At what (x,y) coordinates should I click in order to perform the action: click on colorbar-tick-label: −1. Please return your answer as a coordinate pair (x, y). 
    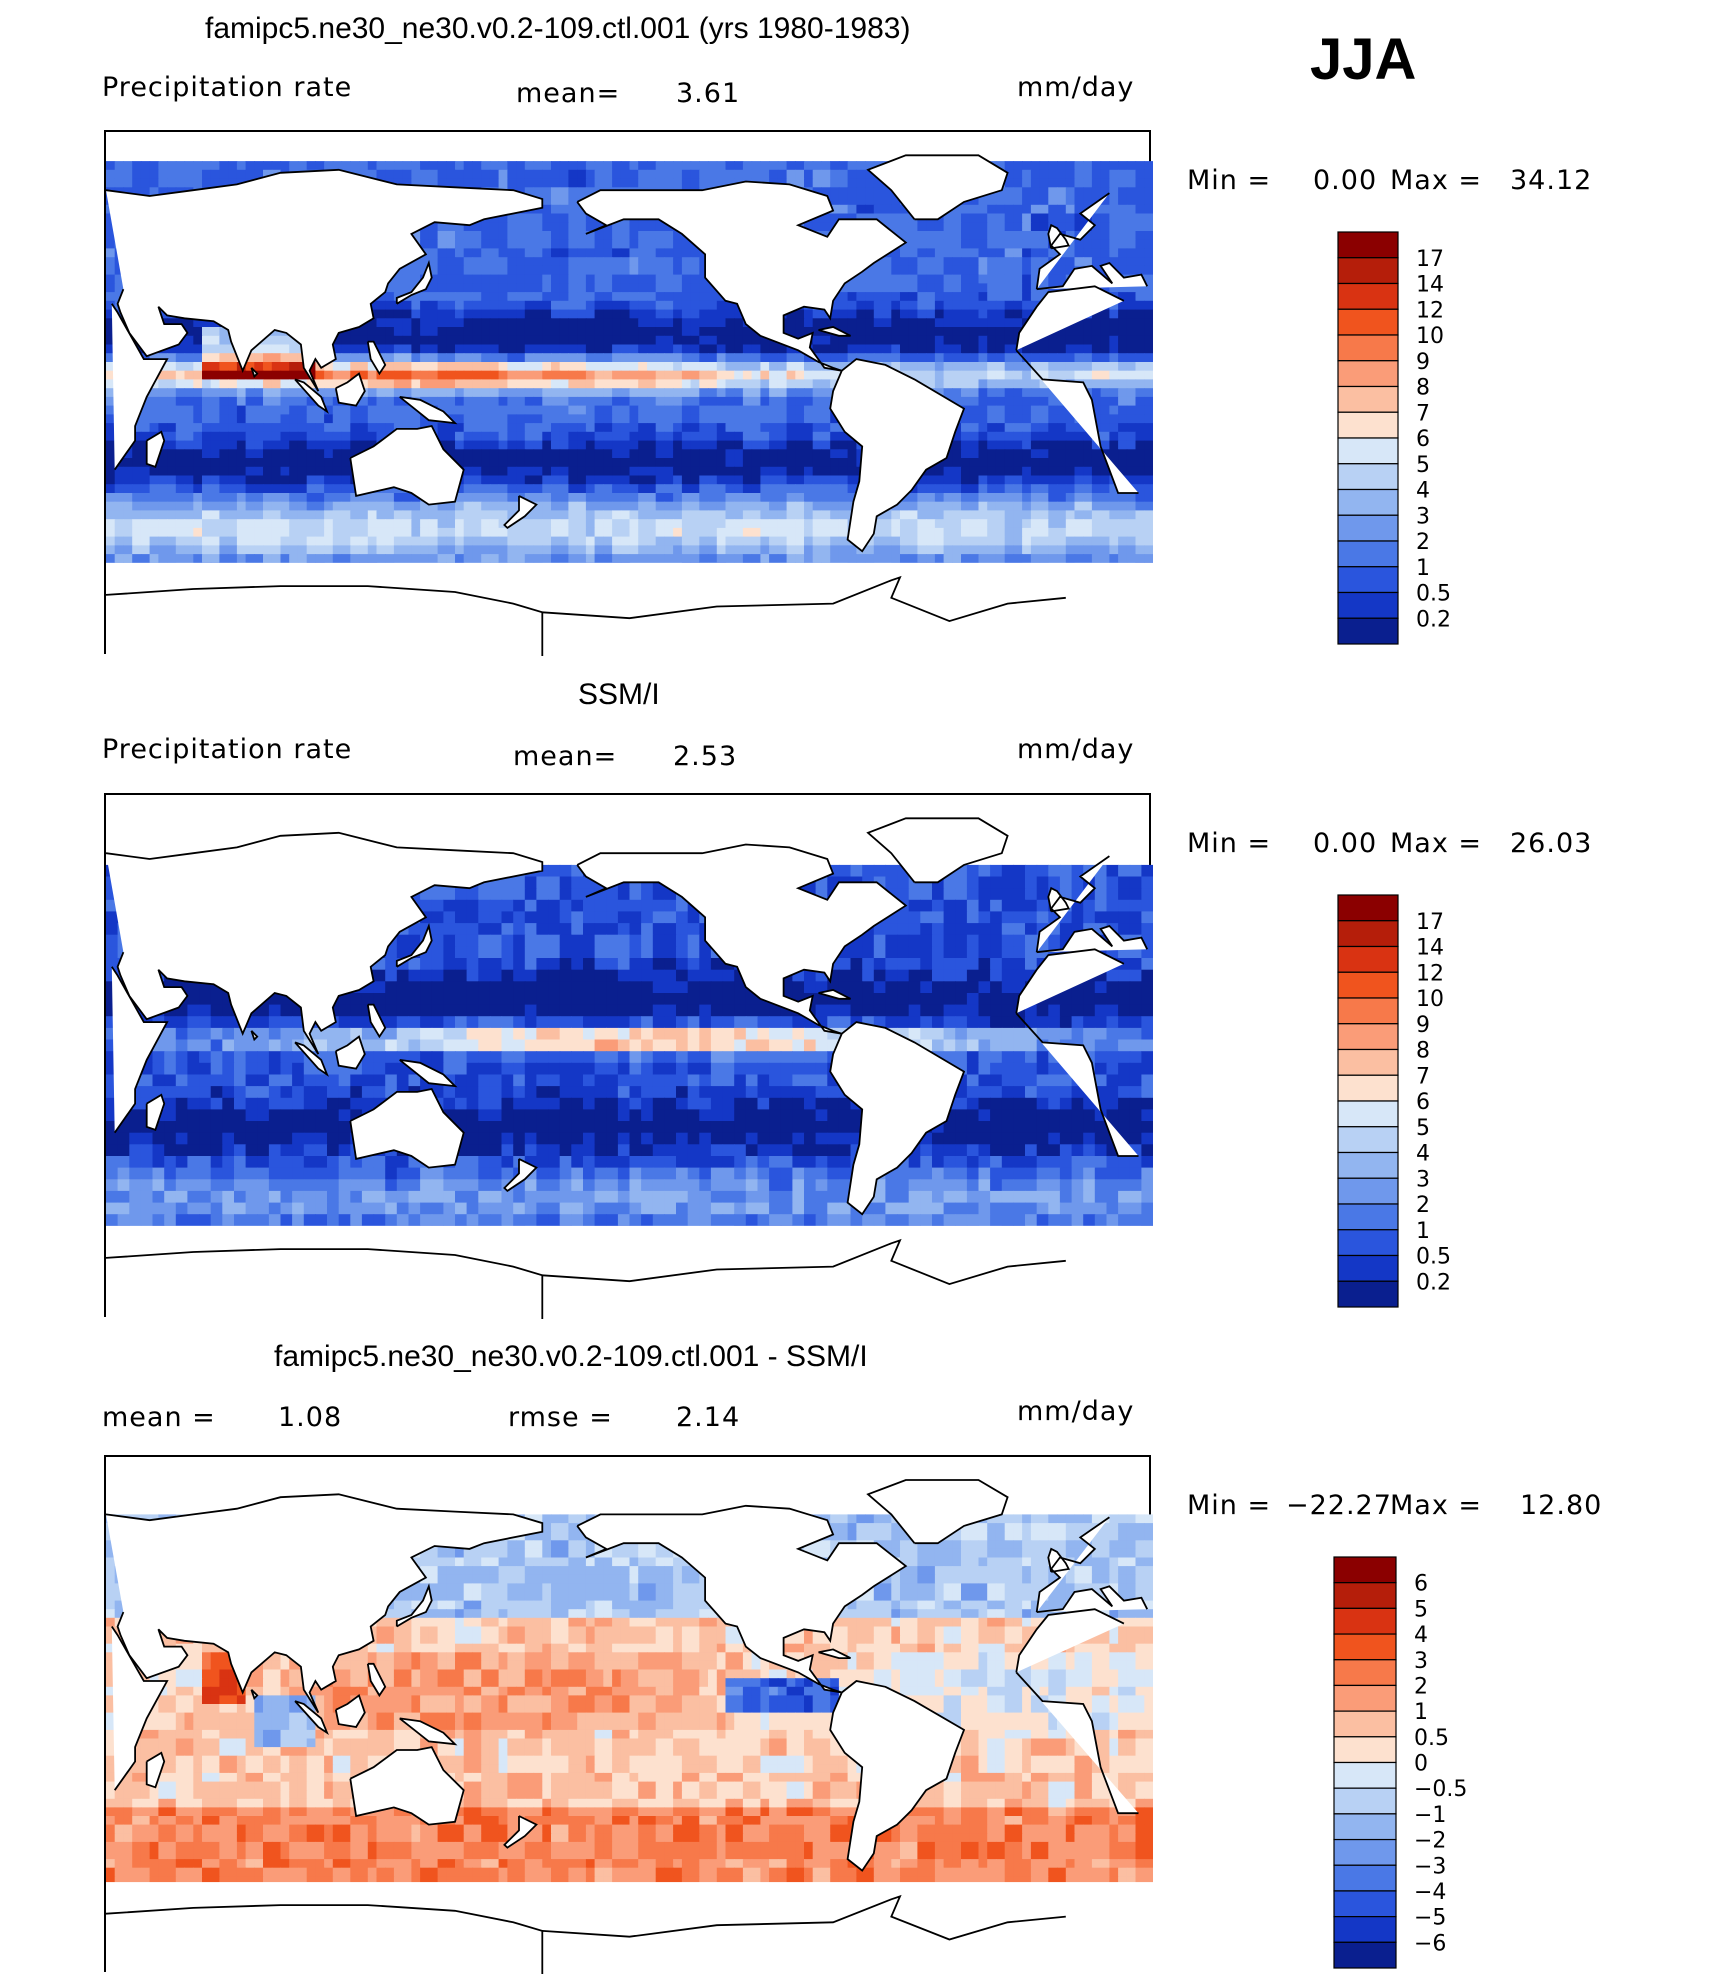
    Looking at the image, I should click on (1430, 1815).